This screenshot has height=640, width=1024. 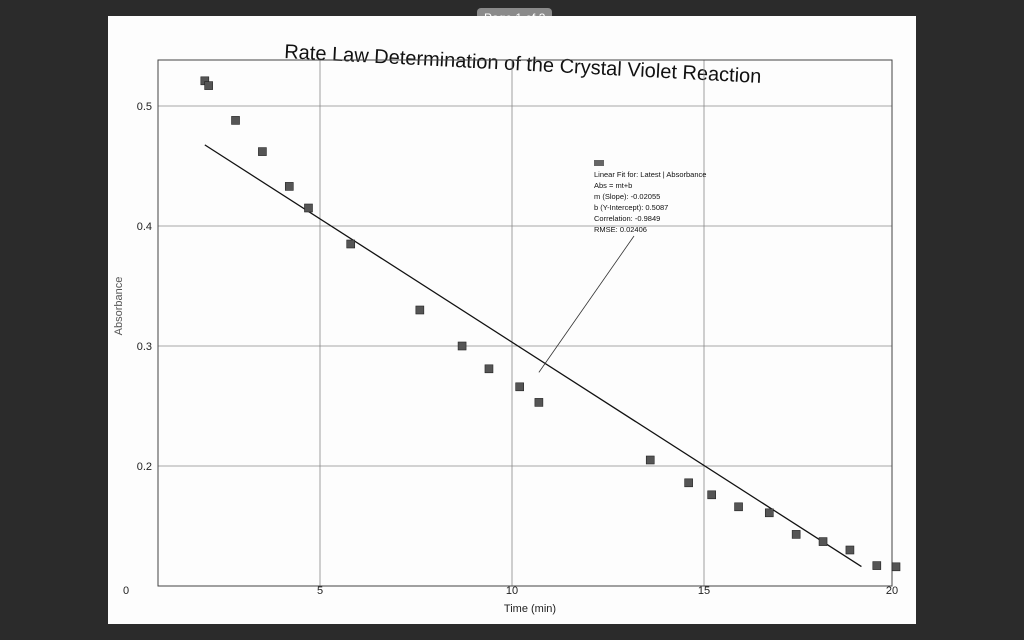 I want to click on x-axis-label: Time (min), so click(x=530, y=609).